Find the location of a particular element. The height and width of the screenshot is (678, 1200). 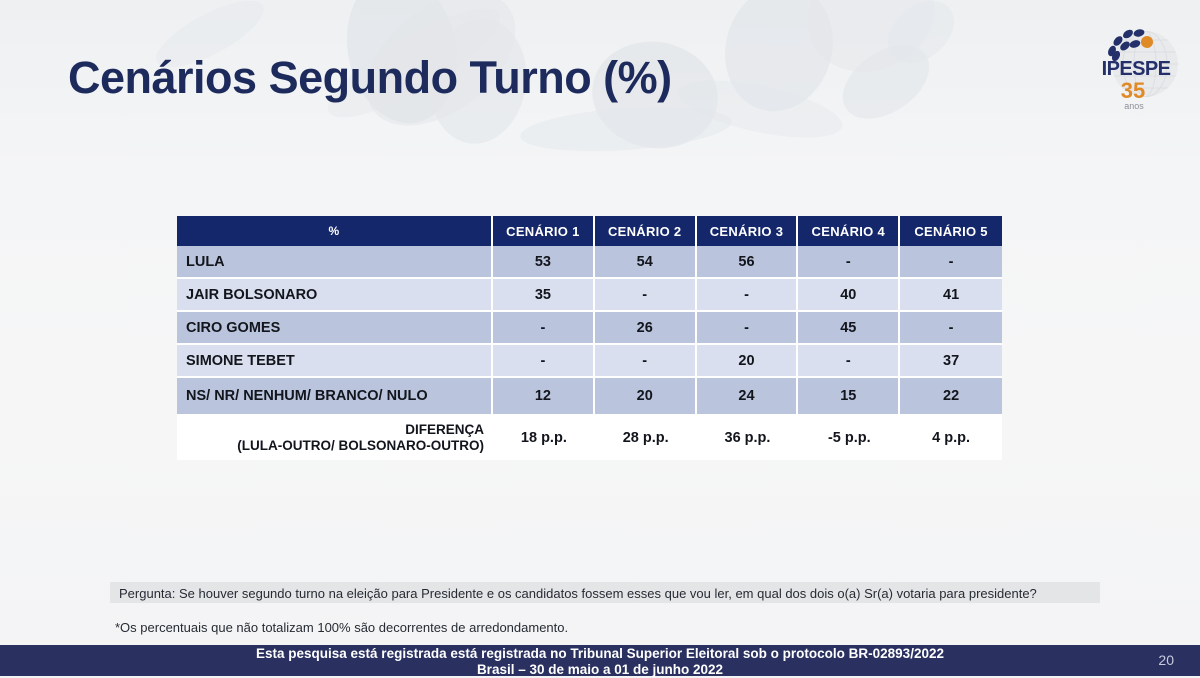

row-label: JAIR BOLSONARO is located at coordinates (335, 295).